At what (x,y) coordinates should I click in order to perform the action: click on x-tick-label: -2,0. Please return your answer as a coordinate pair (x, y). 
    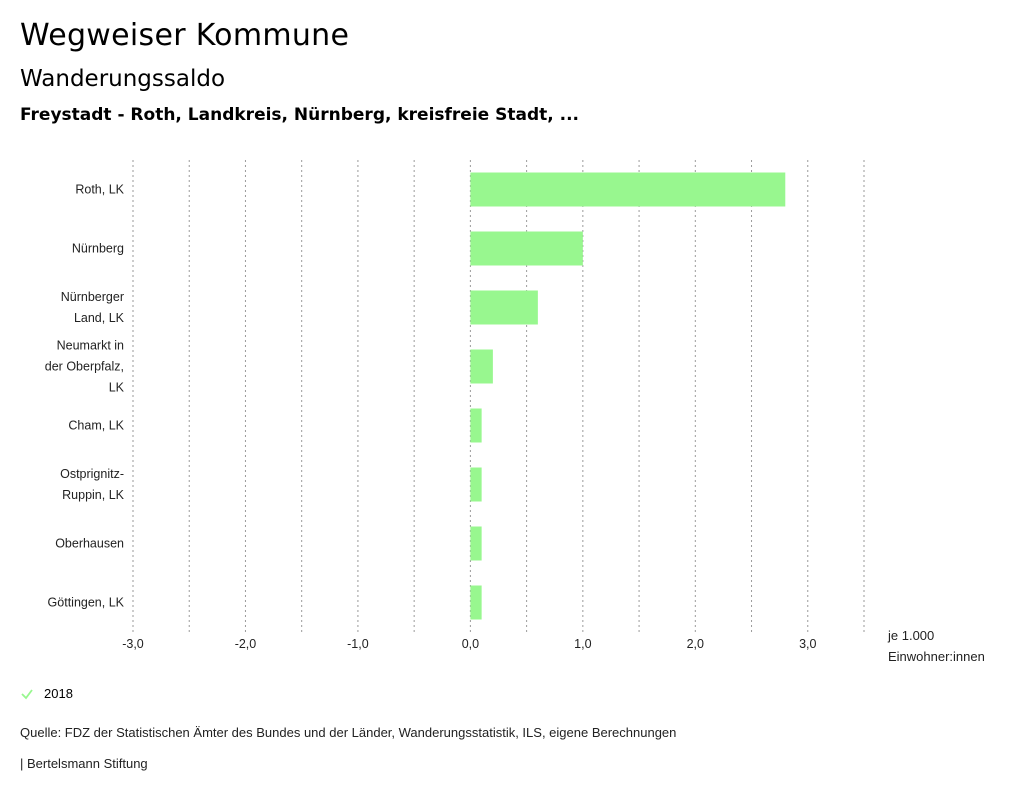
    Looking at the image, I should click on (246, 644).